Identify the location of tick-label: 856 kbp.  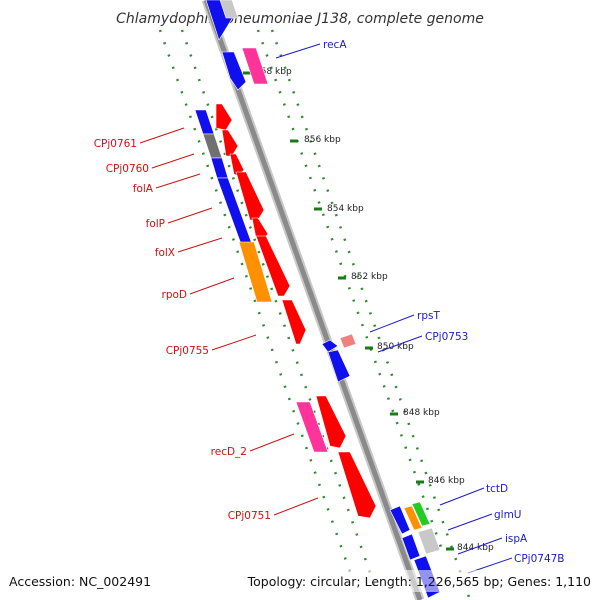
(322, 140).